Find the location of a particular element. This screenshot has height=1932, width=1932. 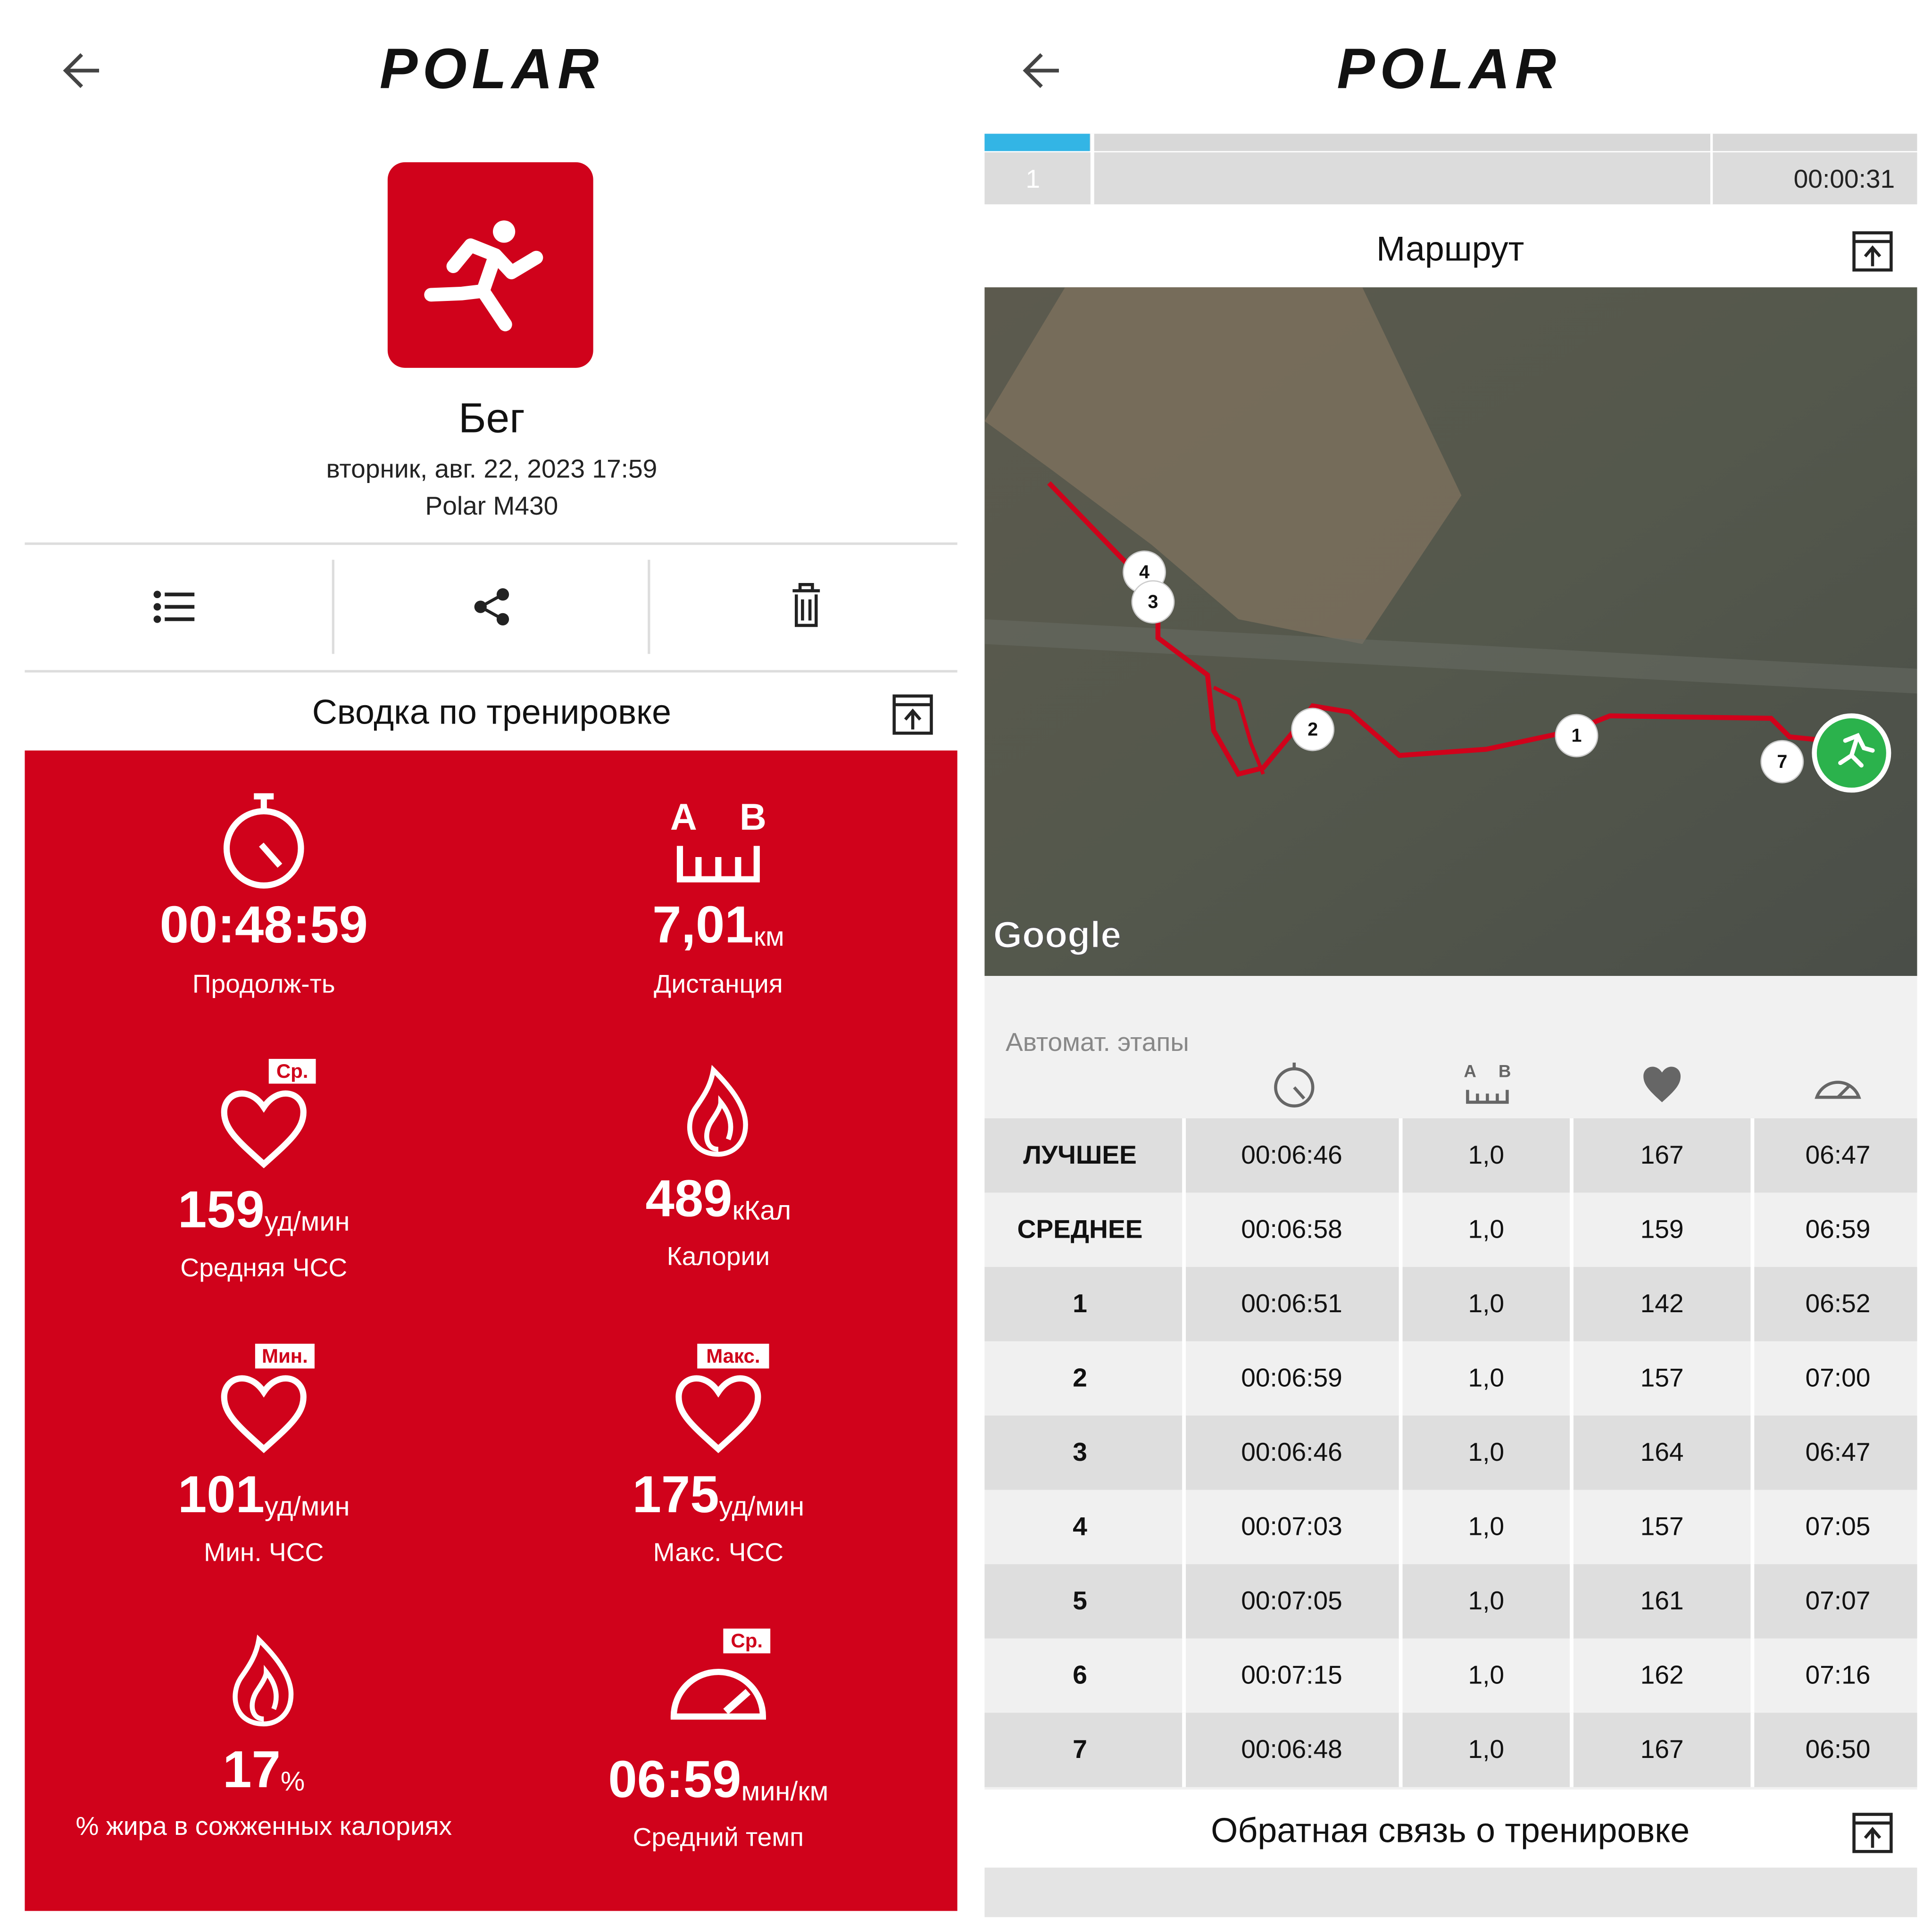

map-marker-label: 1 is located at coordinates (1576, 735).